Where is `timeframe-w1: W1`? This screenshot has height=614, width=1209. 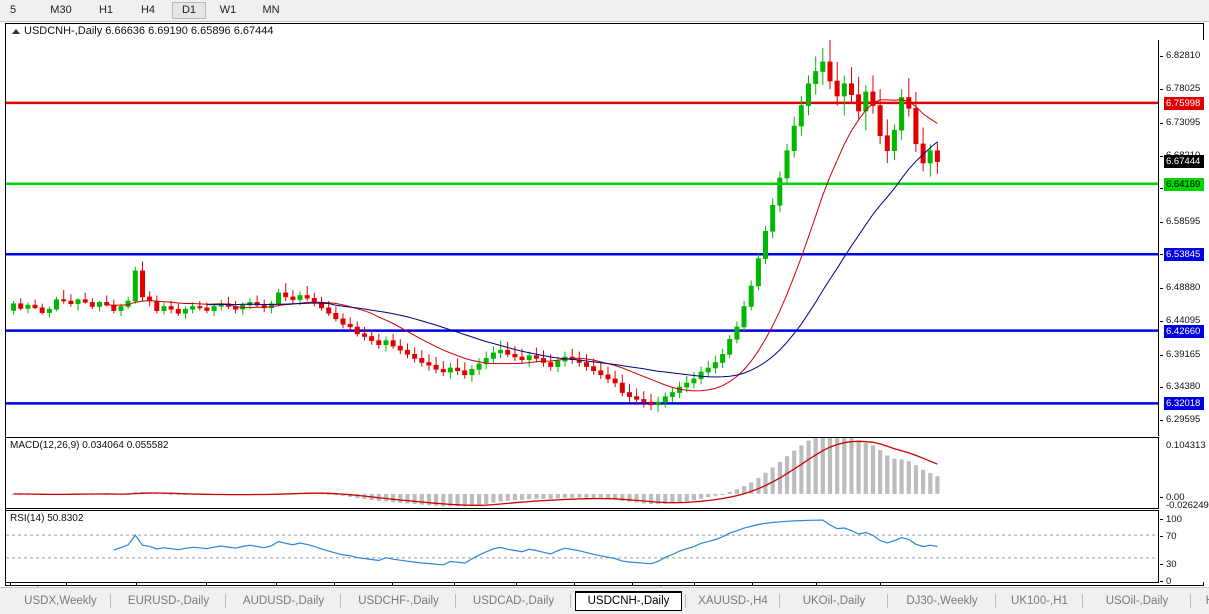 timeframe-w1: W1 is located at coordinates (228, 10).